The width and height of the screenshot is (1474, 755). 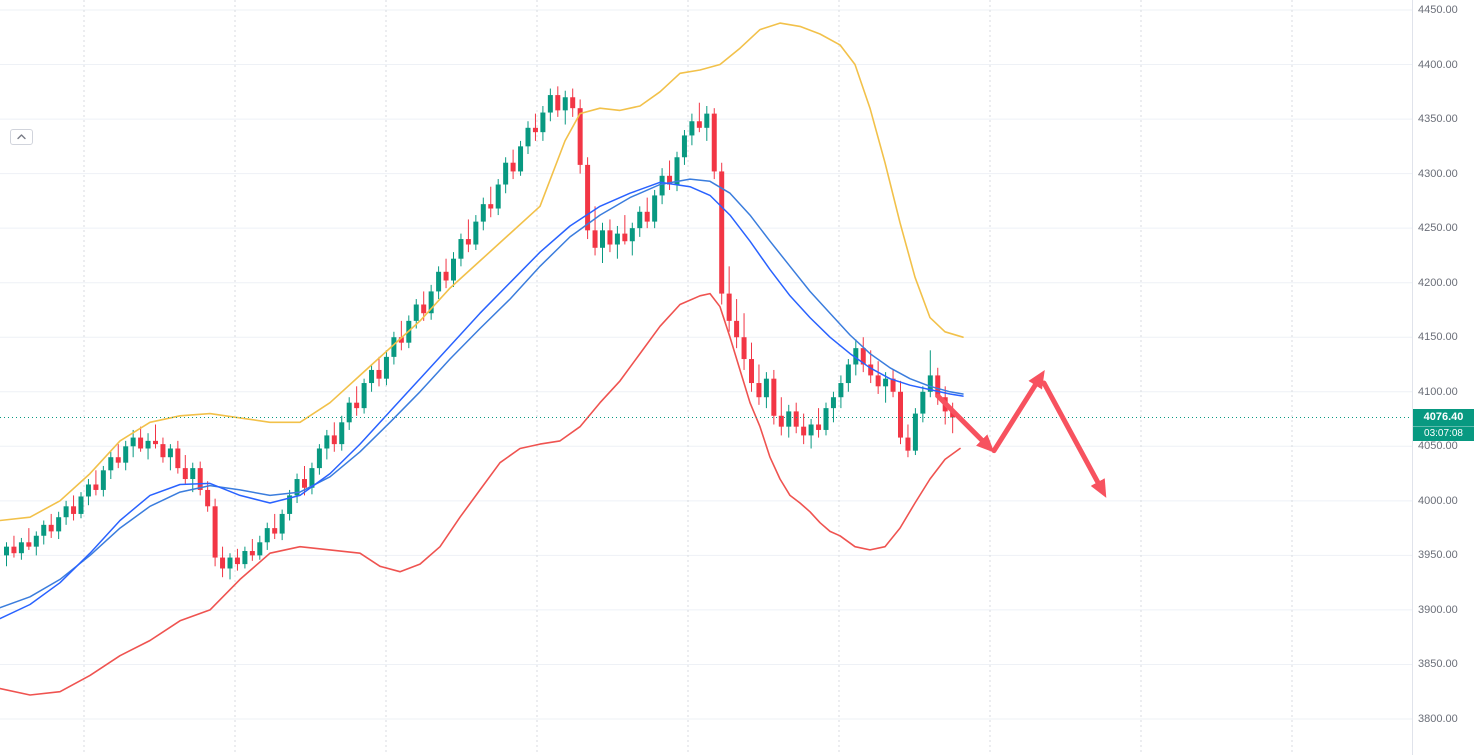 I want to click on price-badge: 4076.40 03:07:08, so click(x=1443, y=424).